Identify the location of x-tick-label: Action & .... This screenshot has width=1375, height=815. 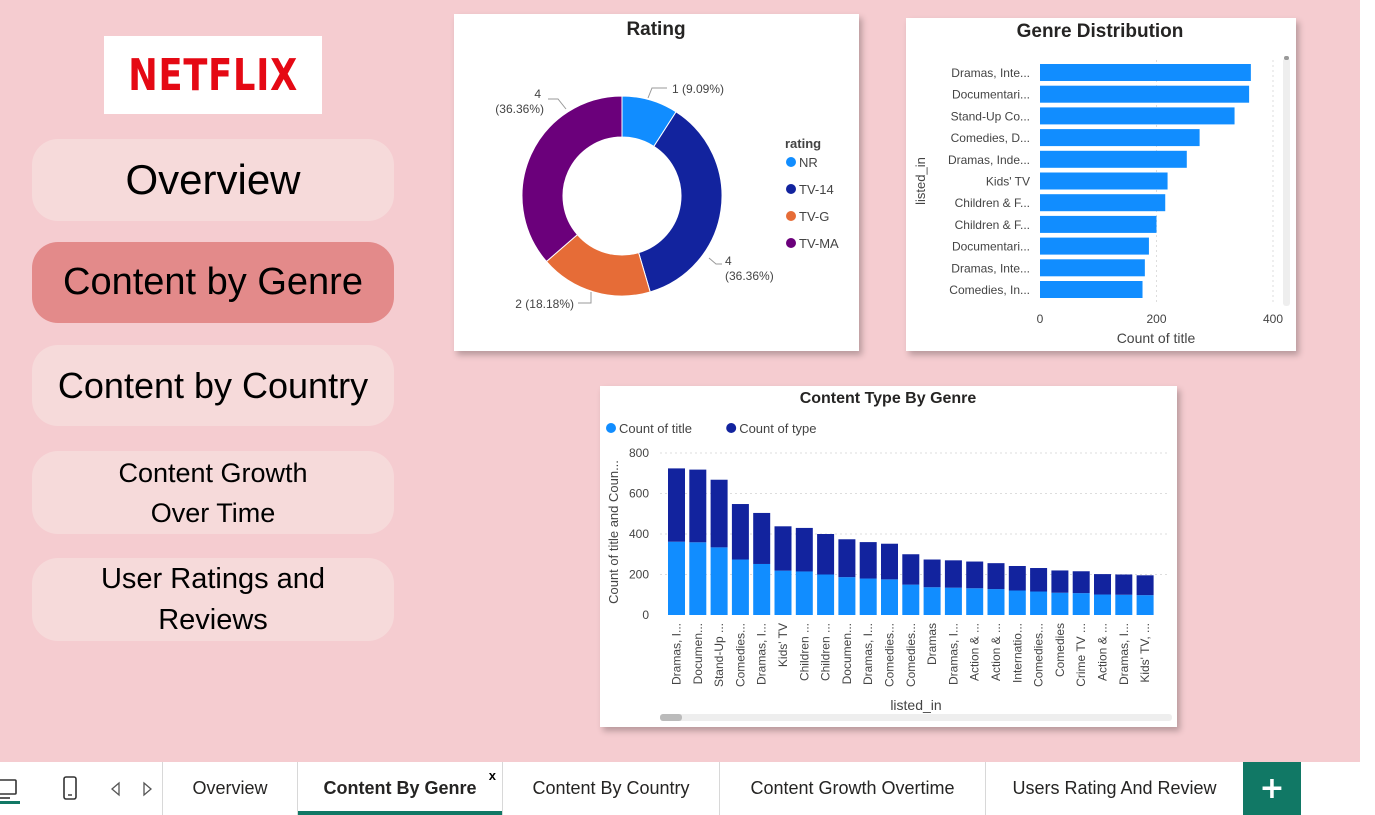
(996, 652).